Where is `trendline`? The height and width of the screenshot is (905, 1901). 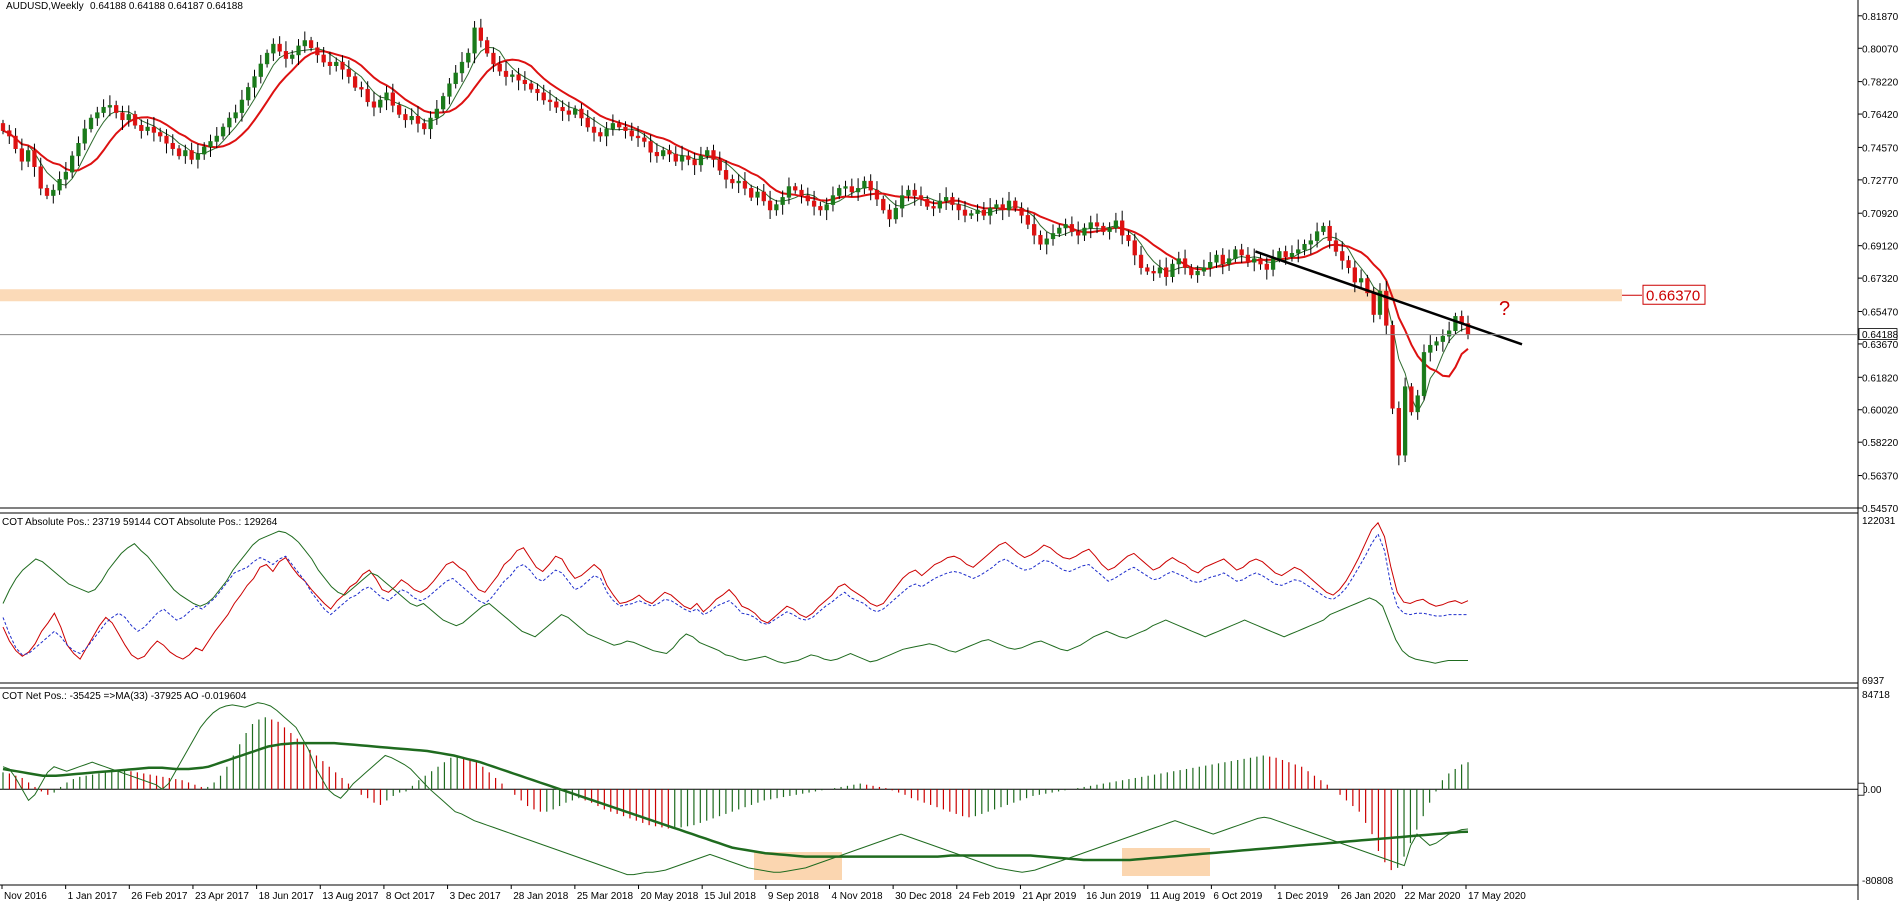
trendline is located at coordinates (1388, 298).